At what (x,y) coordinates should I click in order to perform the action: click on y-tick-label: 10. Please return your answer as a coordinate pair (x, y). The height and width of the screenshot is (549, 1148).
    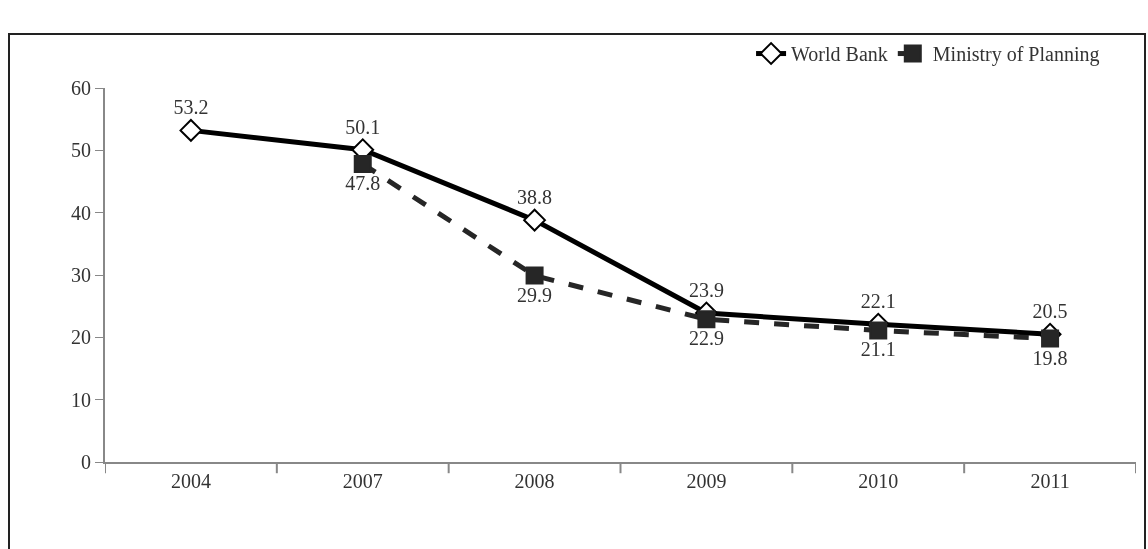
    Looking at the image, I should click on (81, 399).